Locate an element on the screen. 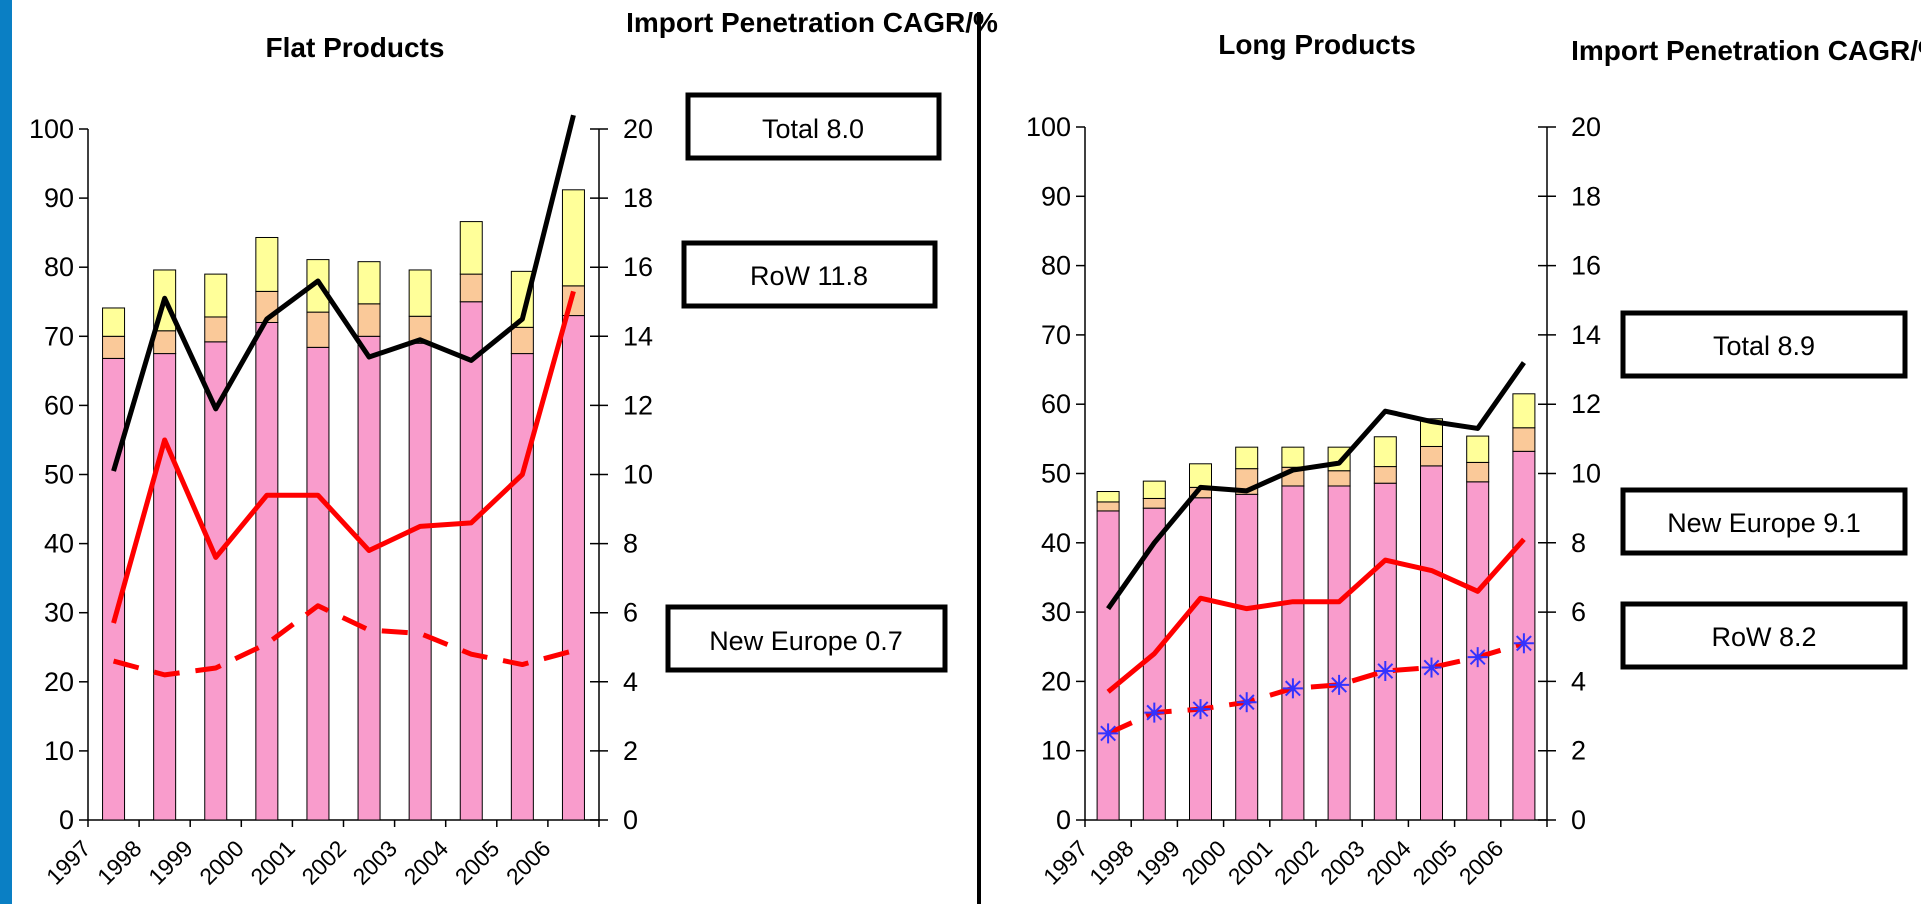 Image resolution: width=1921 pixels, height=904 pixels. long-row-box is located at coordinates (1764, 635).